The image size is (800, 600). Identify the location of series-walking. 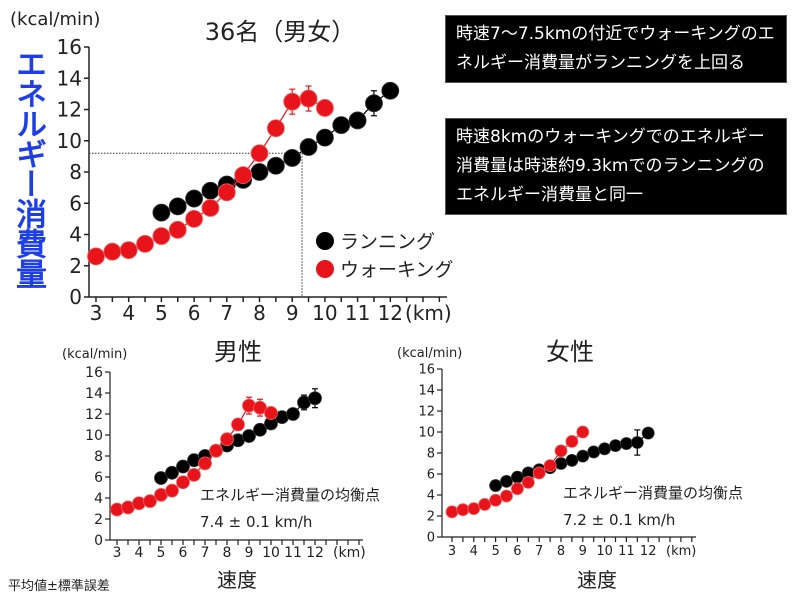
(210, 175).